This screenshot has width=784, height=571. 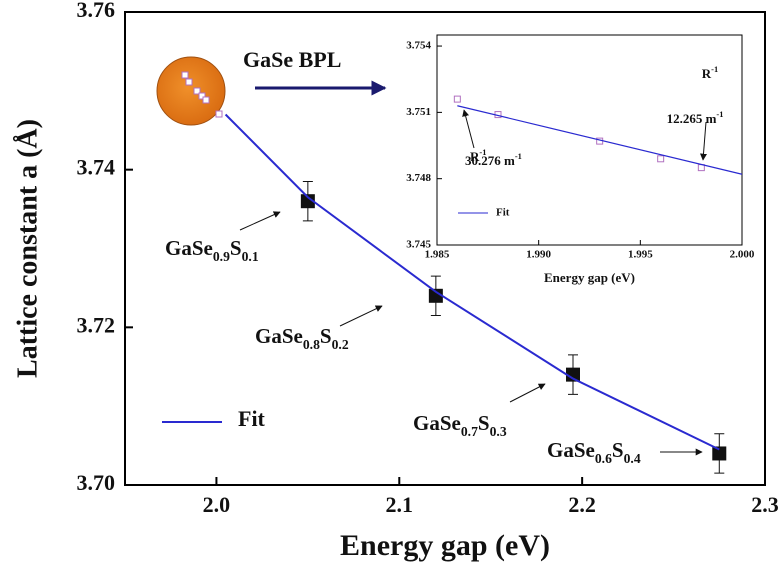 What do you see at coordinates (96, 482) in the screenshot?
I see `y-tick-label: 3.70` at bounding box center [96, 482].